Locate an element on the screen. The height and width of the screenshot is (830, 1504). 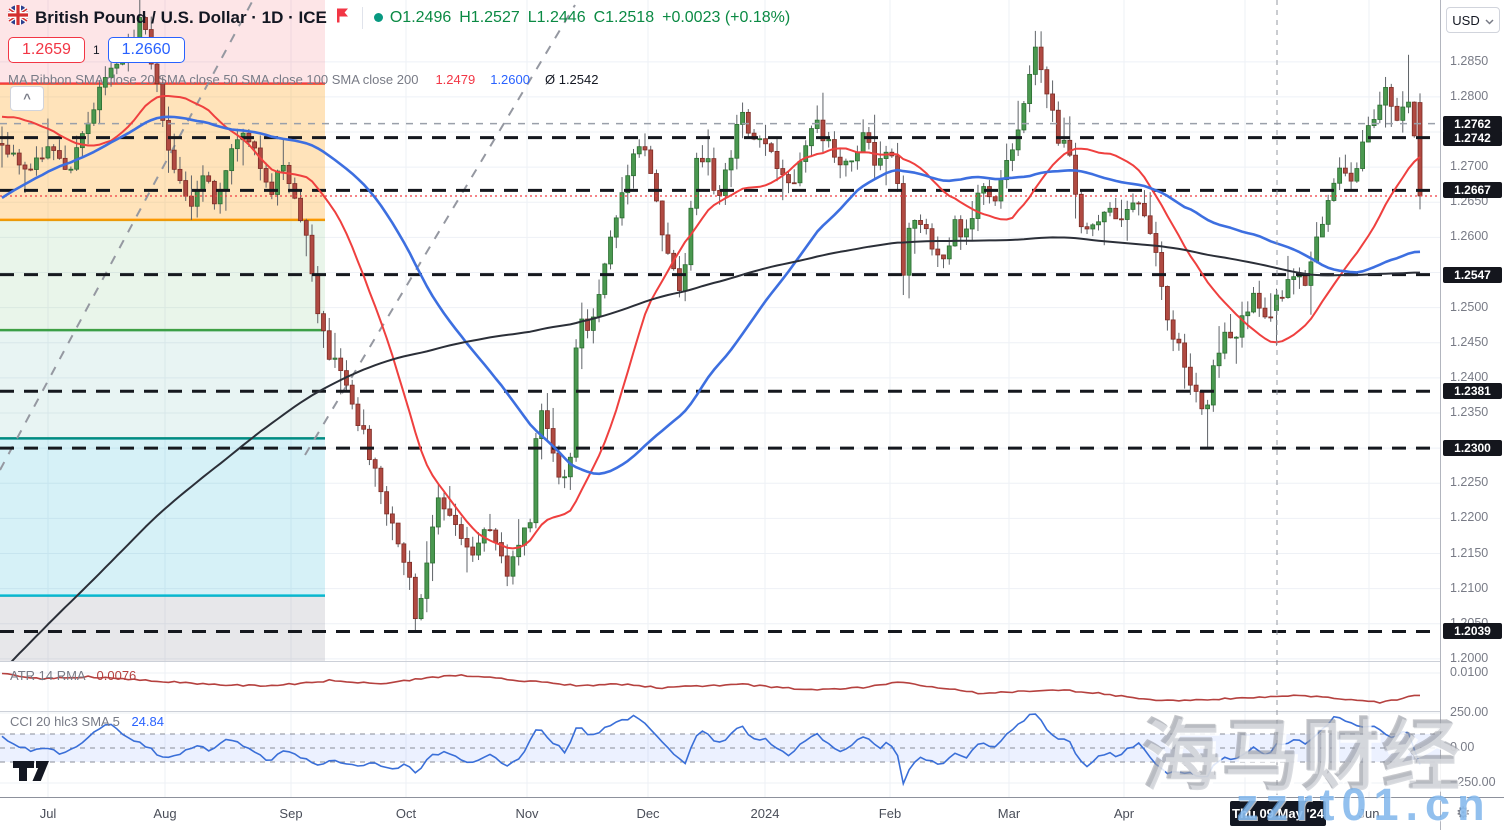
cci-value: 24.84 is located at coordinates (147, 721).